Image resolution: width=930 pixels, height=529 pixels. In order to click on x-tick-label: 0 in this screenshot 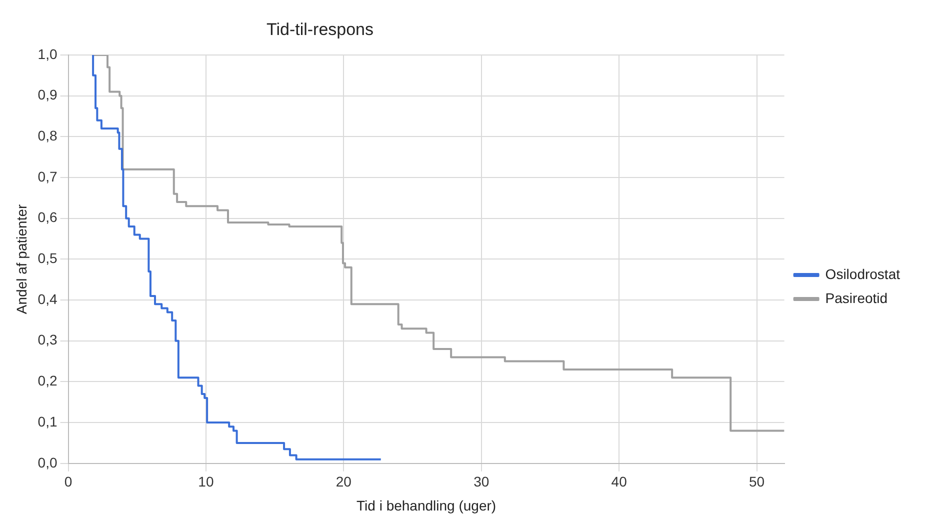, I will do `click(68, 482)`.